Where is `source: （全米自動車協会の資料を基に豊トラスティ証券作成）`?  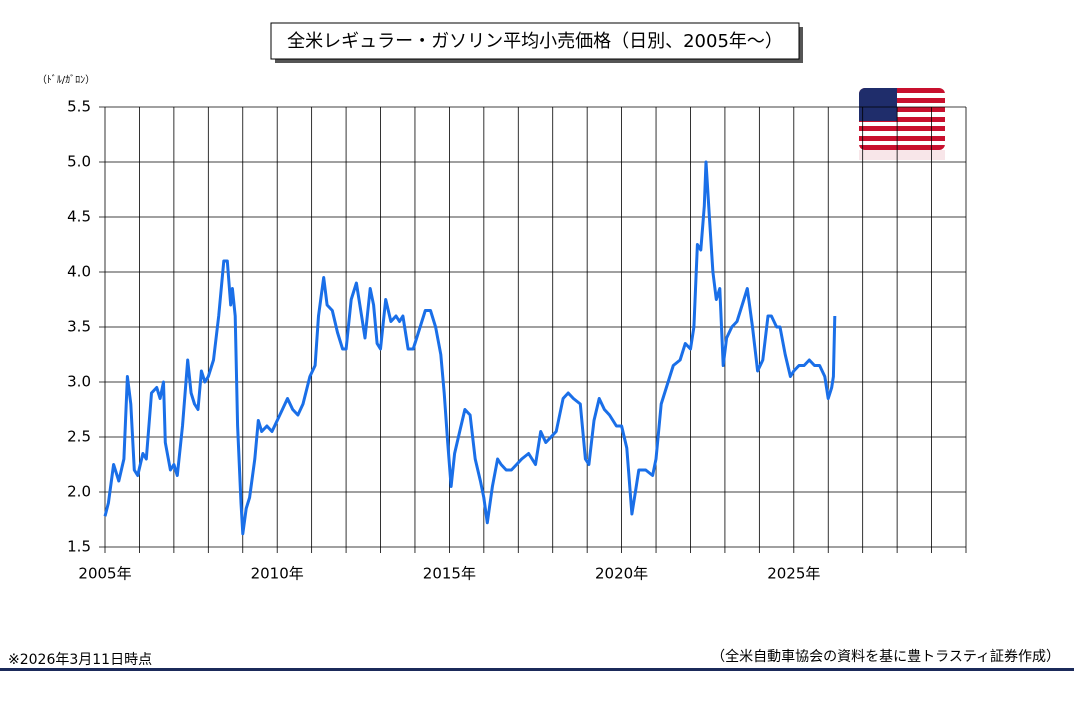 source: （全米自動車協会の資料を基に豊トラスティ証券作成） is located at coordinates (885, 656).